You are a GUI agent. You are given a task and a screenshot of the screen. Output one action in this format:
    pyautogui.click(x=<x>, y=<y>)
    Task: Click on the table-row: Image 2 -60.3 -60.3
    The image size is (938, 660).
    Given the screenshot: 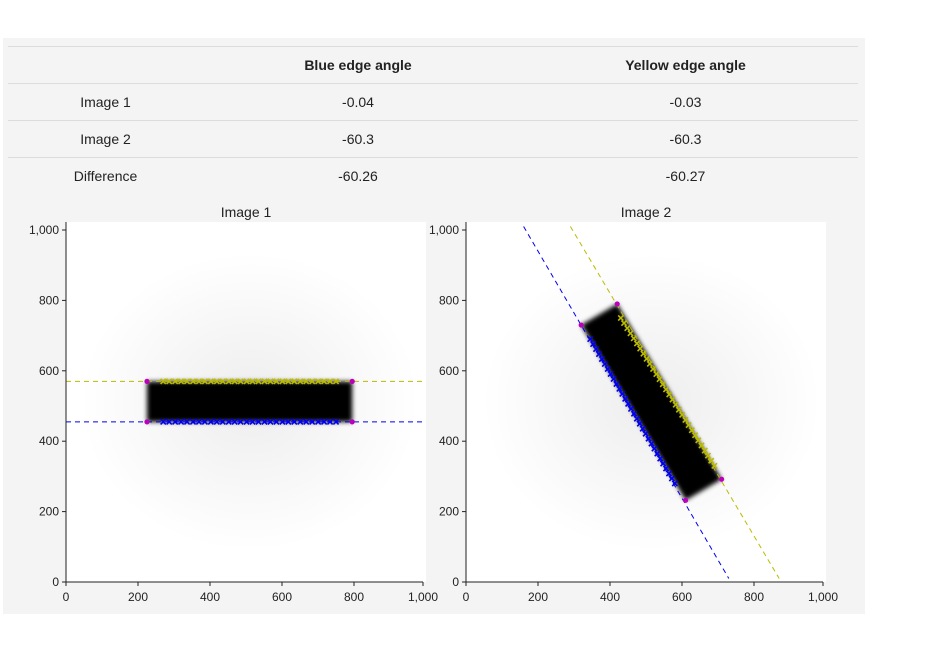 What is the action you would take?
    pyautogui.click(x=433, y=139)
    